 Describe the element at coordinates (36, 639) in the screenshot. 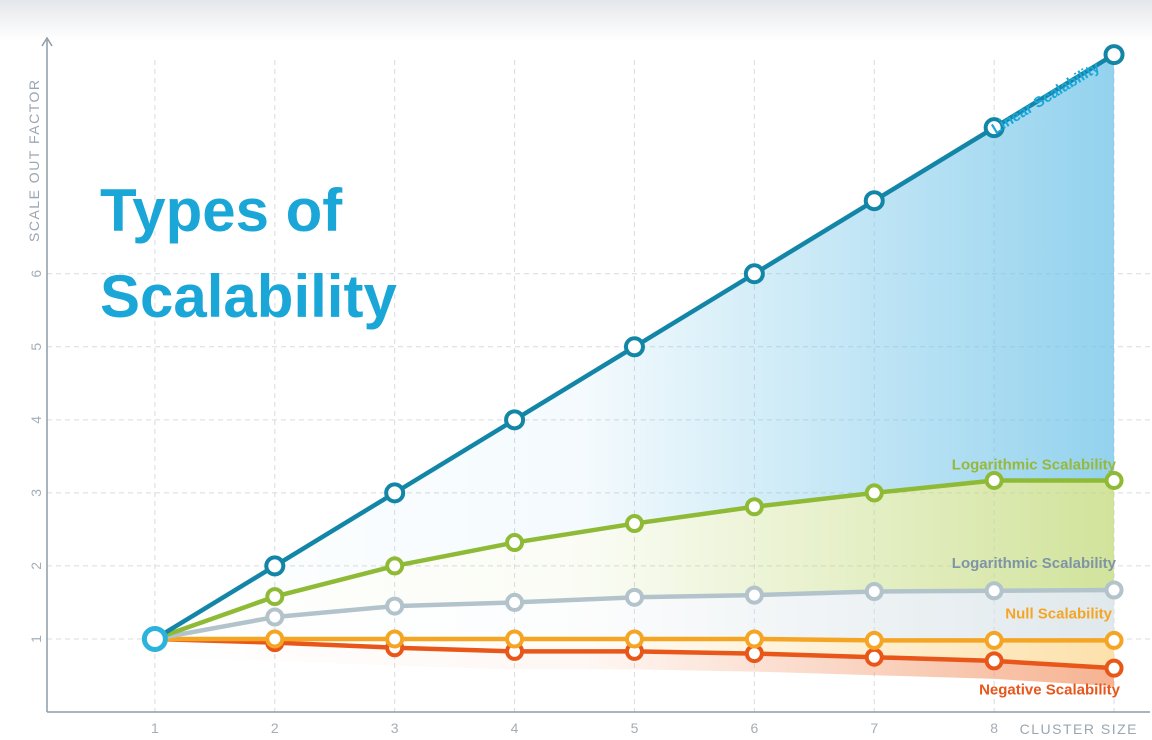

I see `y-tick-label: 1` at that location.